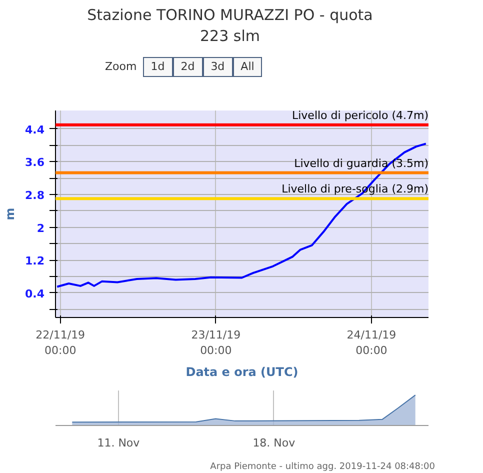 The width and height of the screenshot is (483, 473). I want to click on text: 1d, so click(157, 67).